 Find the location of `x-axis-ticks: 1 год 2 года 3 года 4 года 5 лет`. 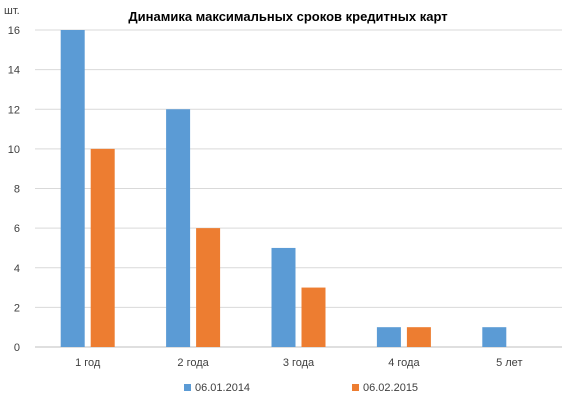

x-axis-ticks: 1 год 2 года 3 года 4 года 5 лет is located at coordinates (298, 363).